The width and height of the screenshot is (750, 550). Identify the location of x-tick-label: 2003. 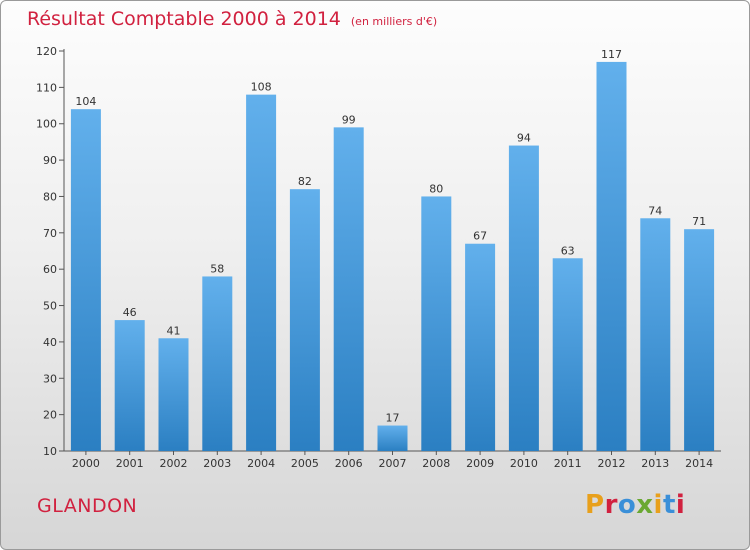
(217, 463).